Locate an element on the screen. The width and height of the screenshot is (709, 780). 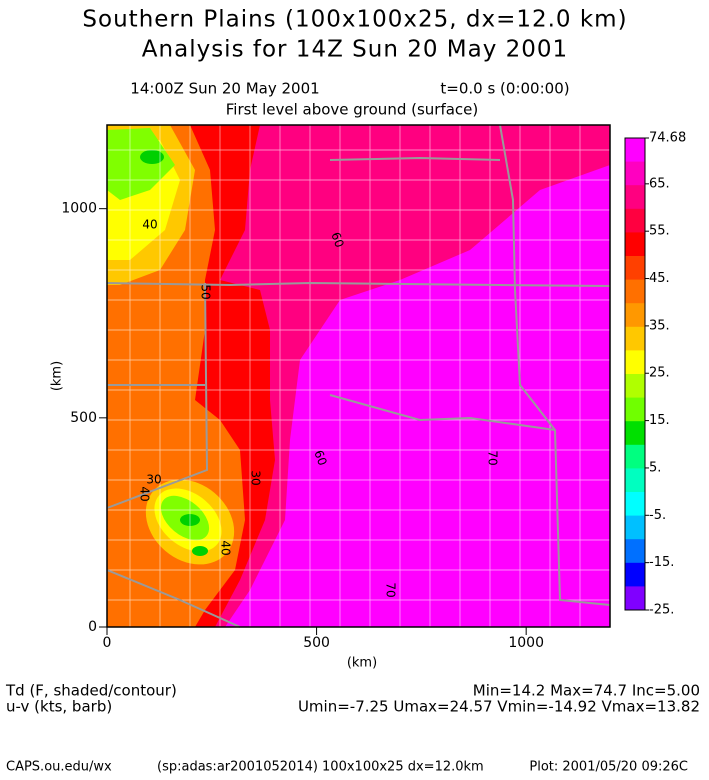
x-tick-label: 1000 is located at coordinates (526, 643).